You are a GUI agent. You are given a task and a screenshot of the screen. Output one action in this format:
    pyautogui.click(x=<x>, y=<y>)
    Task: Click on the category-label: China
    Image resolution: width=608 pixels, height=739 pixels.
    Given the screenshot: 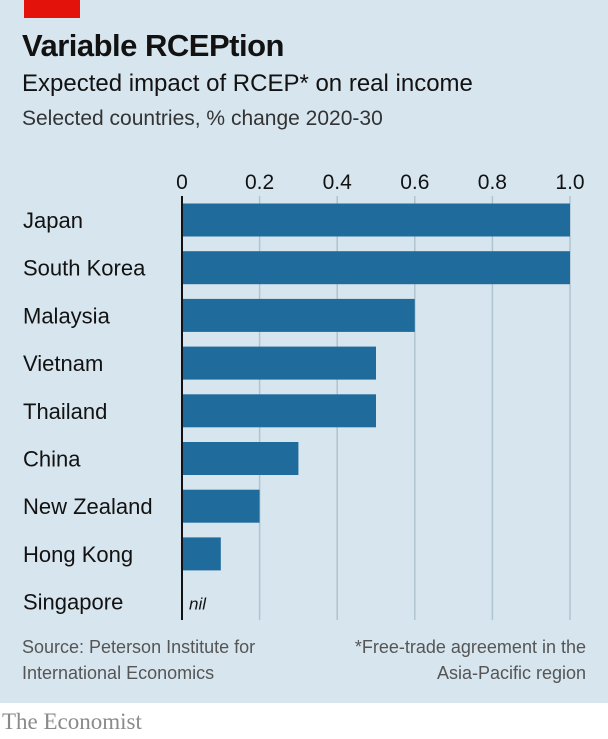 What is the action you would take?
    pyautogui.click(x=52, y=459)
    